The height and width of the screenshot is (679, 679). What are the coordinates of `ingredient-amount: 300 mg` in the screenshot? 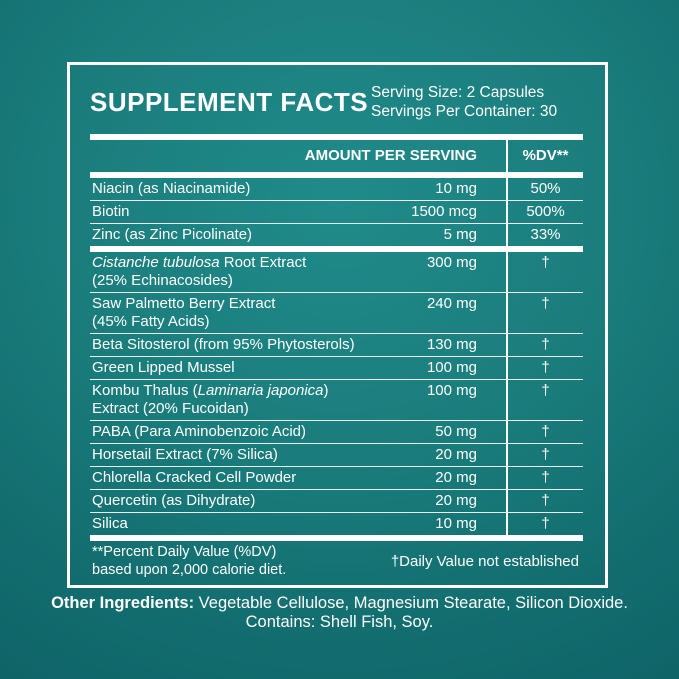 It's located at (451, 262).